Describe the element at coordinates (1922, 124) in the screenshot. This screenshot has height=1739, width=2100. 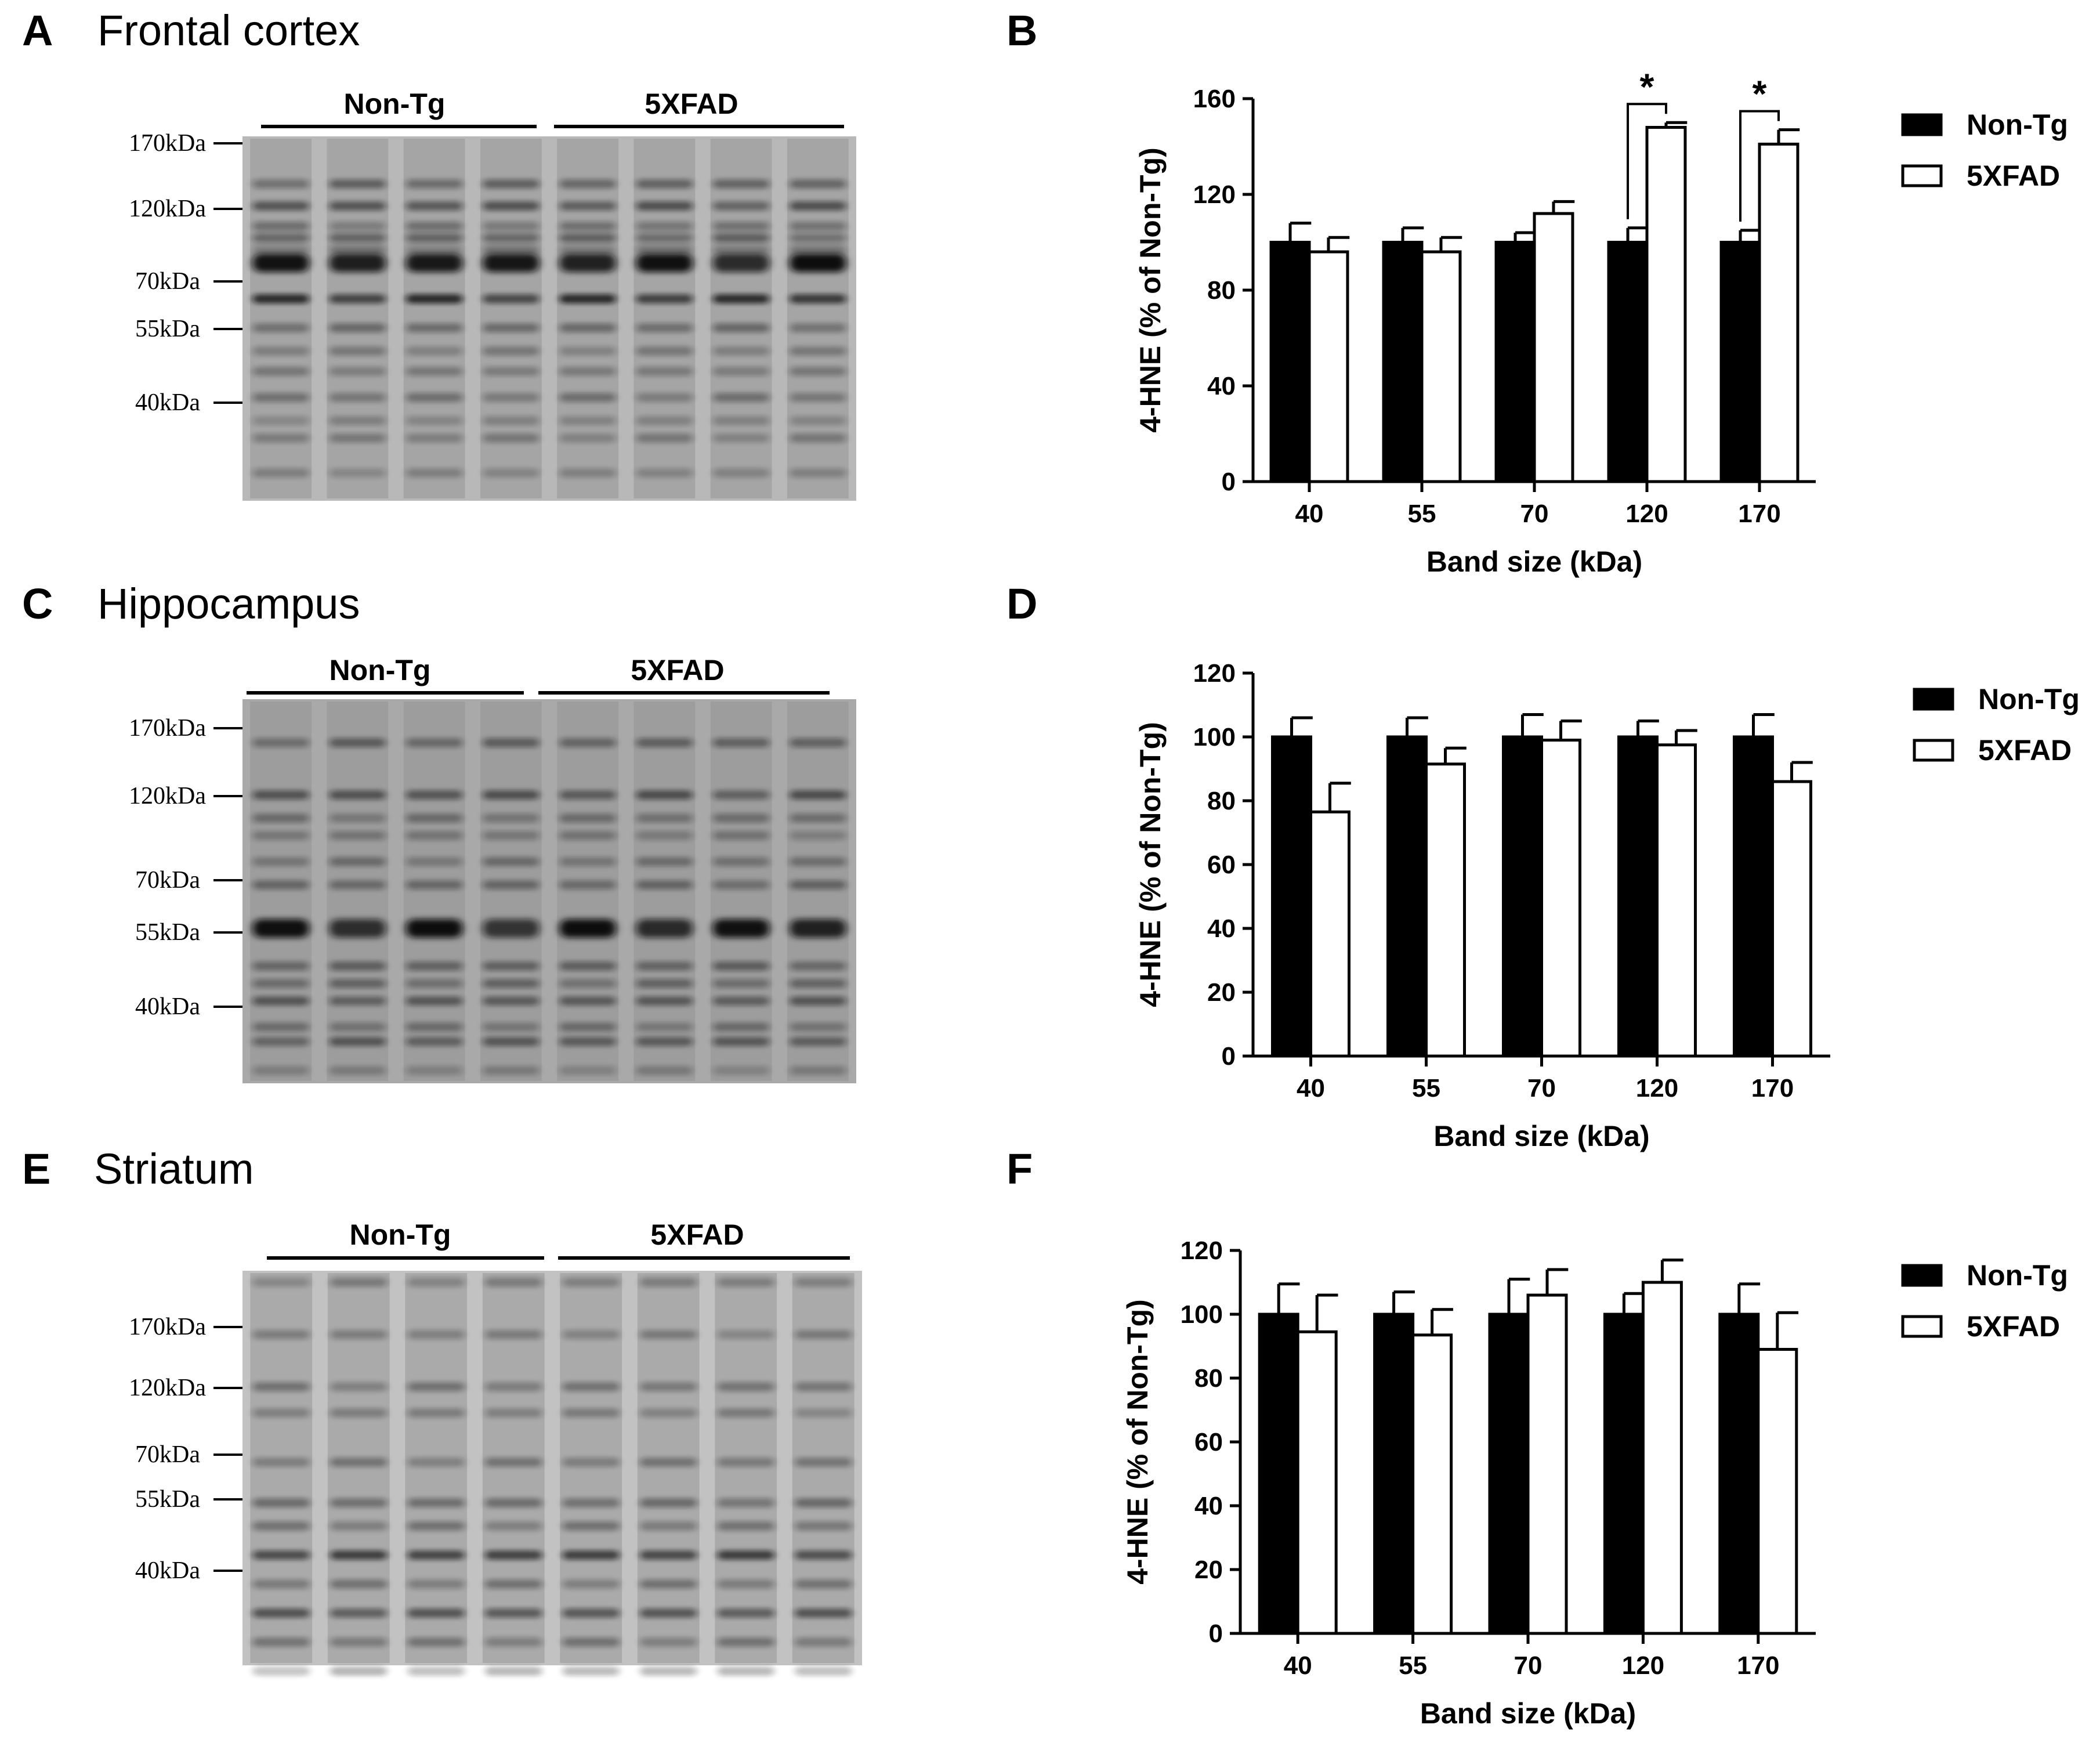
I see `legend-swatch-non-tg` at that location.